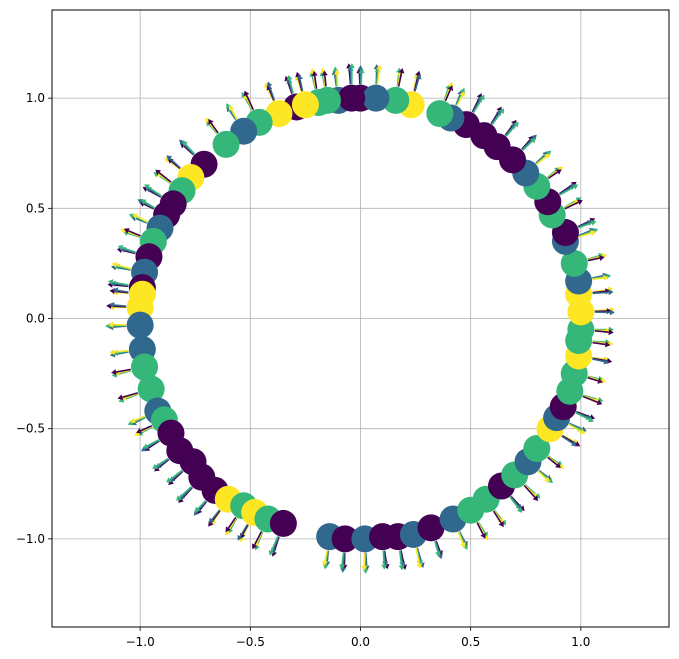 The width and height of the screenshot is (679, 659). Describe the element at coordinates (360, 642) in the screenshot. I see `x-tick-label: 0.0` at that location.